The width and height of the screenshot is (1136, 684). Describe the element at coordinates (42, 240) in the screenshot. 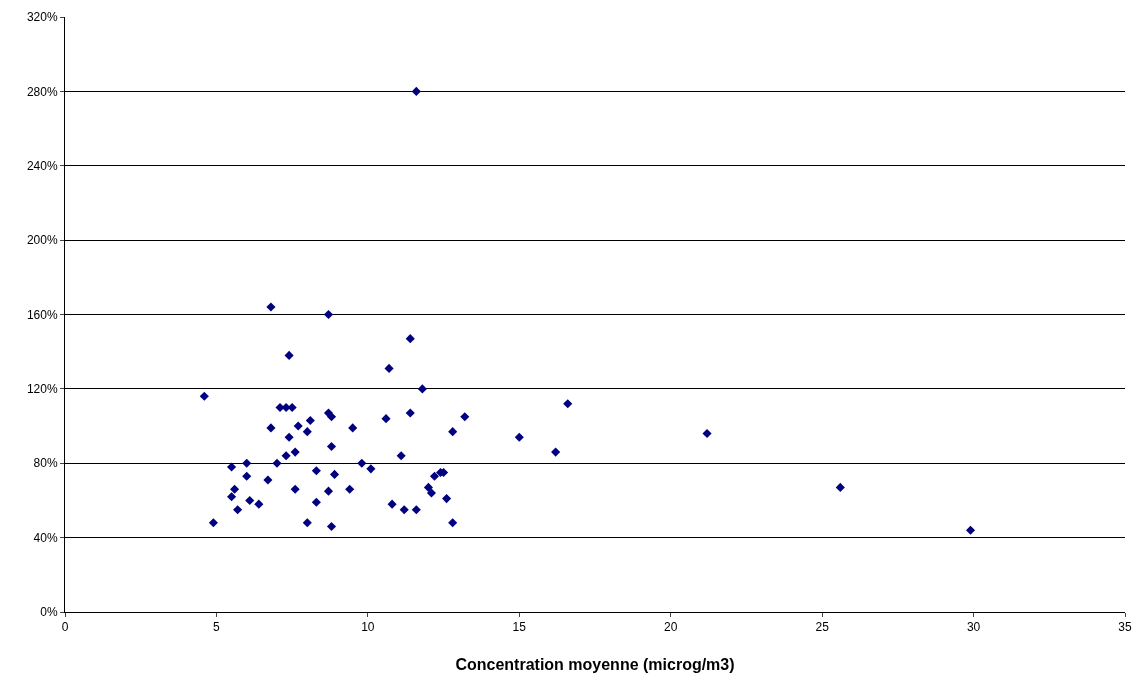

I see `y-tick-label: 200%` at that location.